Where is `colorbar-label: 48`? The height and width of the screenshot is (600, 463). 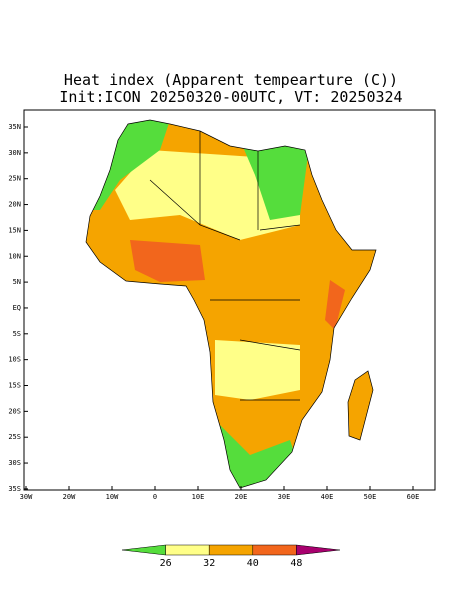 colorbar-label: 48 is located at coordinates (296, 563).